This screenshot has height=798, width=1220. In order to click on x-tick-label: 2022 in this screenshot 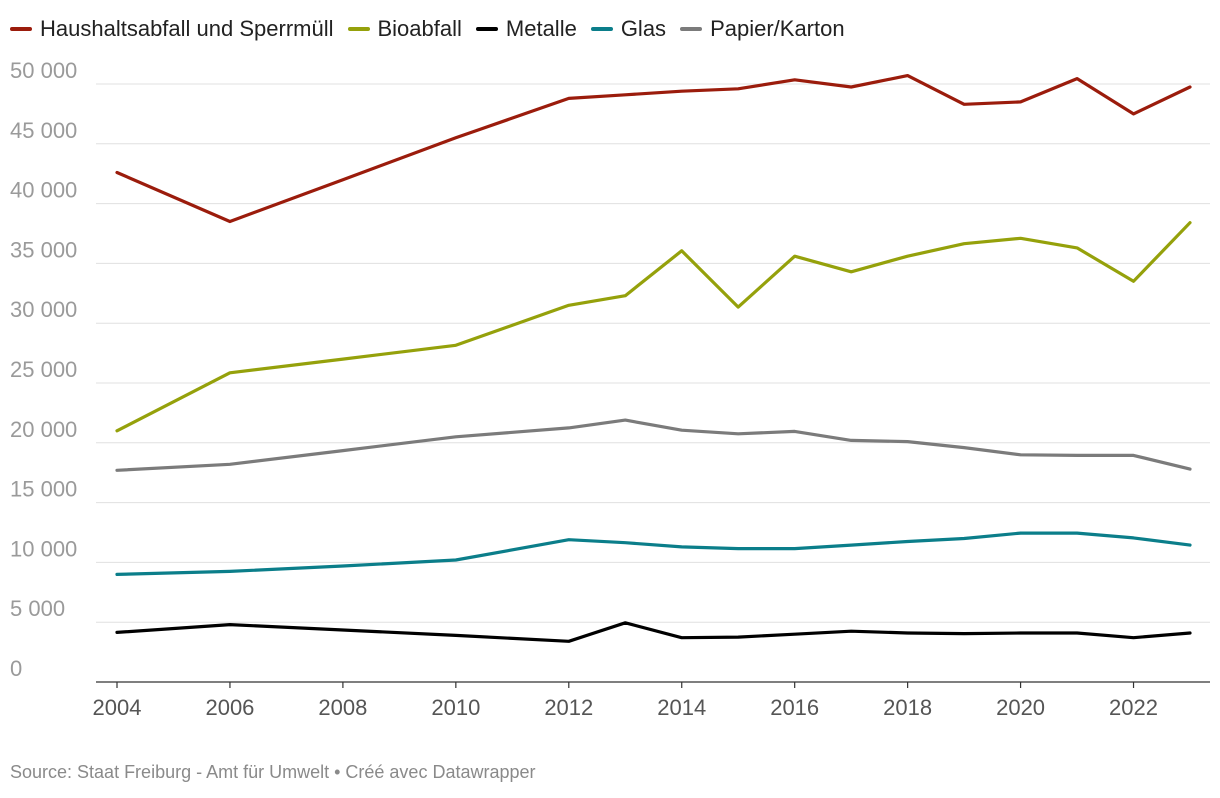, I will do `click(1133, 707)`.